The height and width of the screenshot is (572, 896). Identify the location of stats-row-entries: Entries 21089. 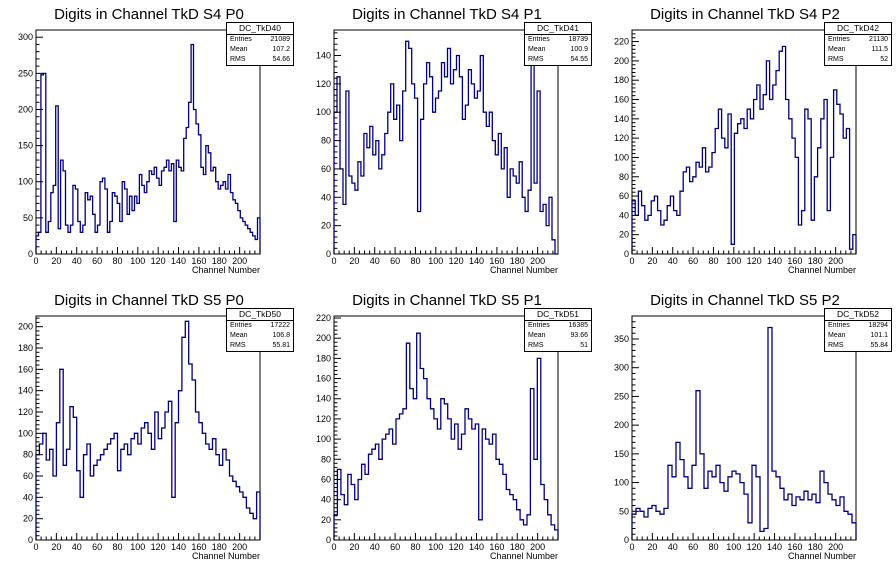
(260, 40).